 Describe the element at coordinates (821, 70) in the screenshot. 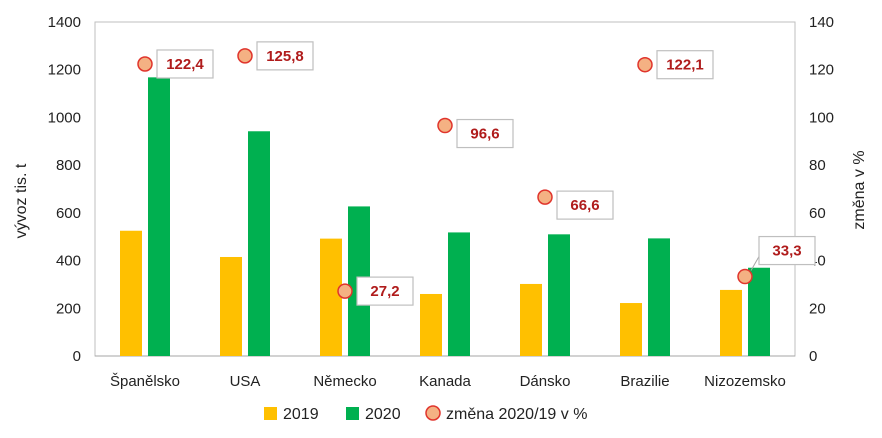

I see `y2-tick-label: 120` at that location.